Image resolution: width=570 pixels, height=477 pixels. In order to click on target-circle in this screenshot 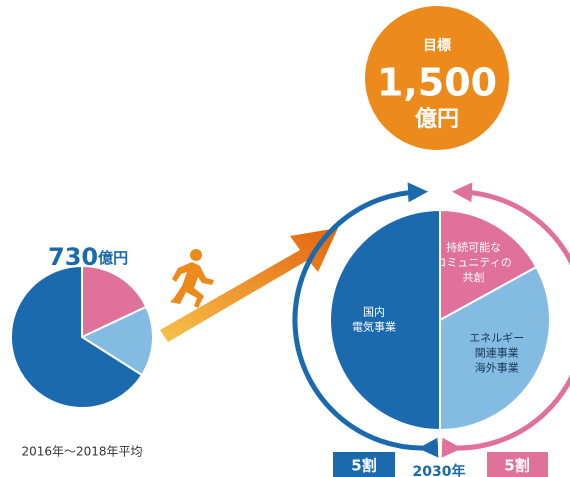, I will do `click(437, 78)`.